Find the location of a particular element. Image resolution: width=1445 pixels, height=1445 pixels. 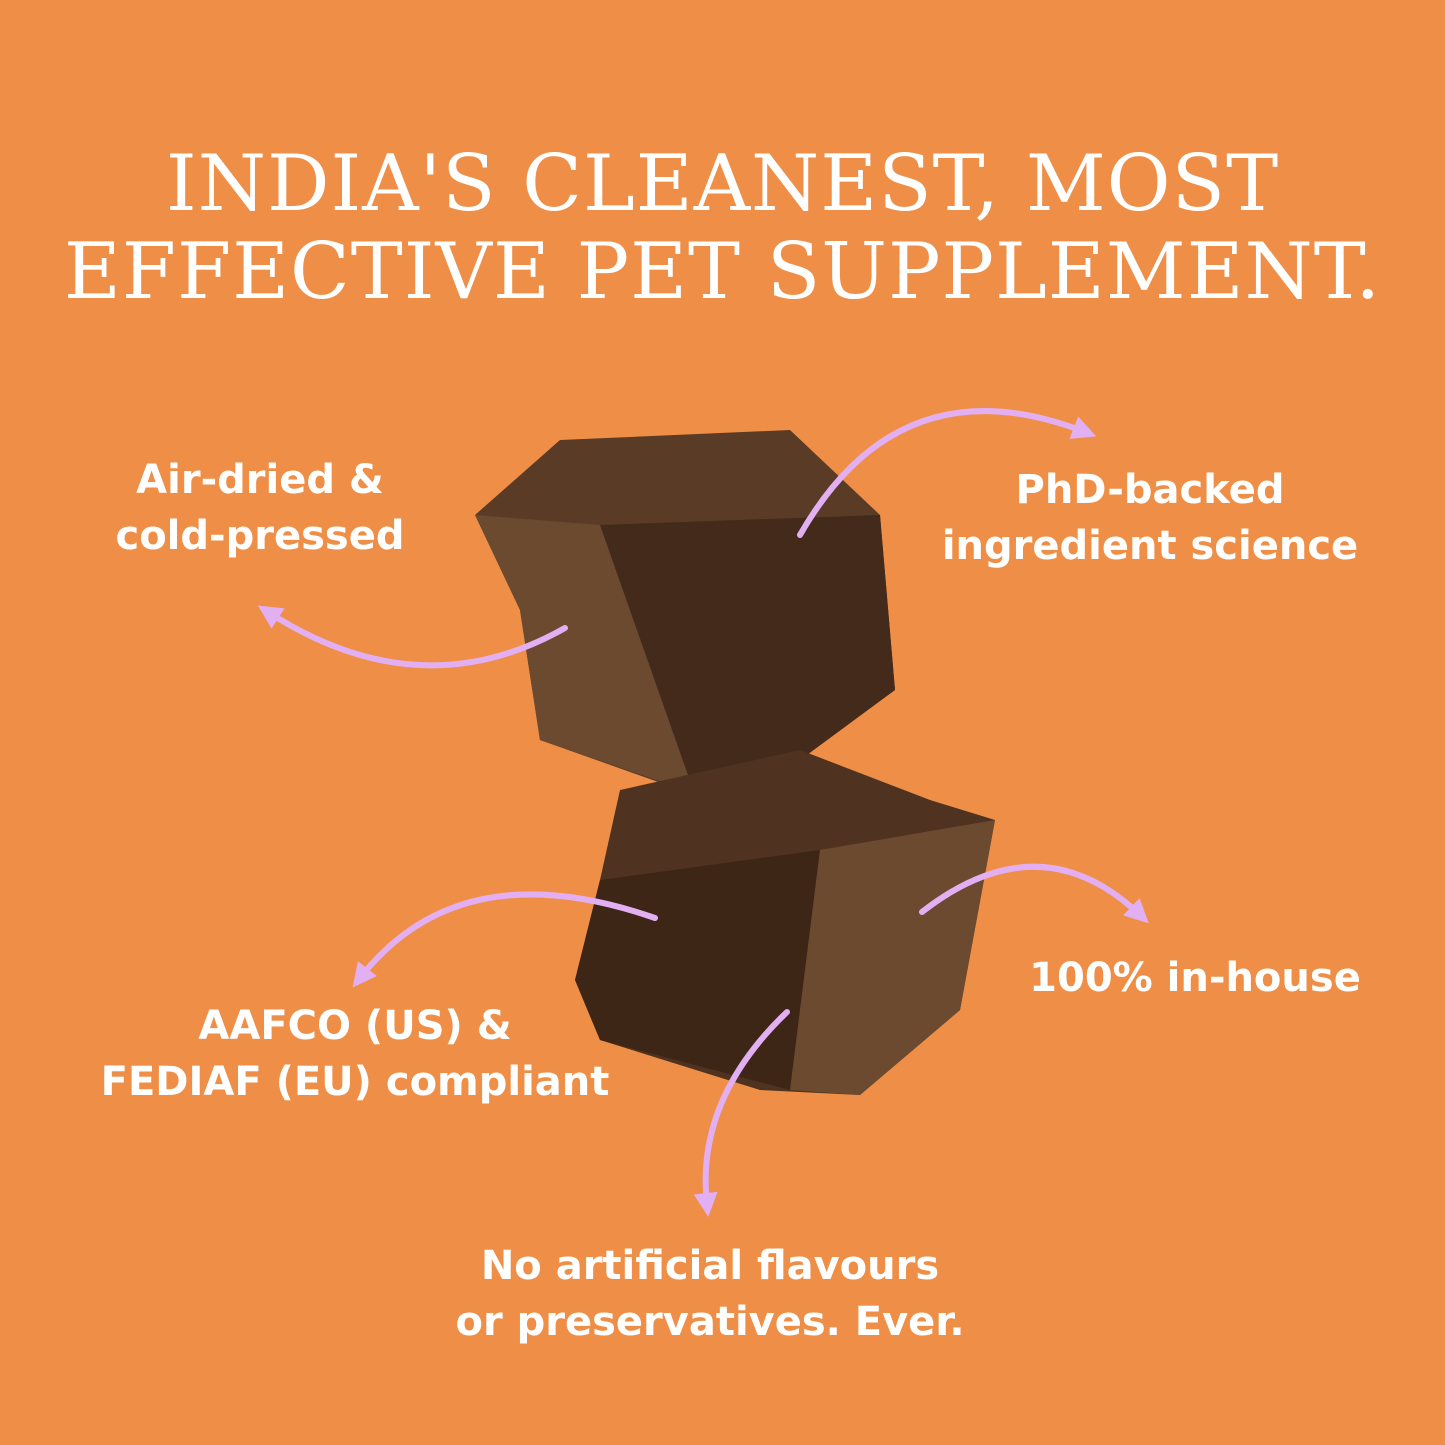

arrow-air-dried is located at coordinates (412, 637).